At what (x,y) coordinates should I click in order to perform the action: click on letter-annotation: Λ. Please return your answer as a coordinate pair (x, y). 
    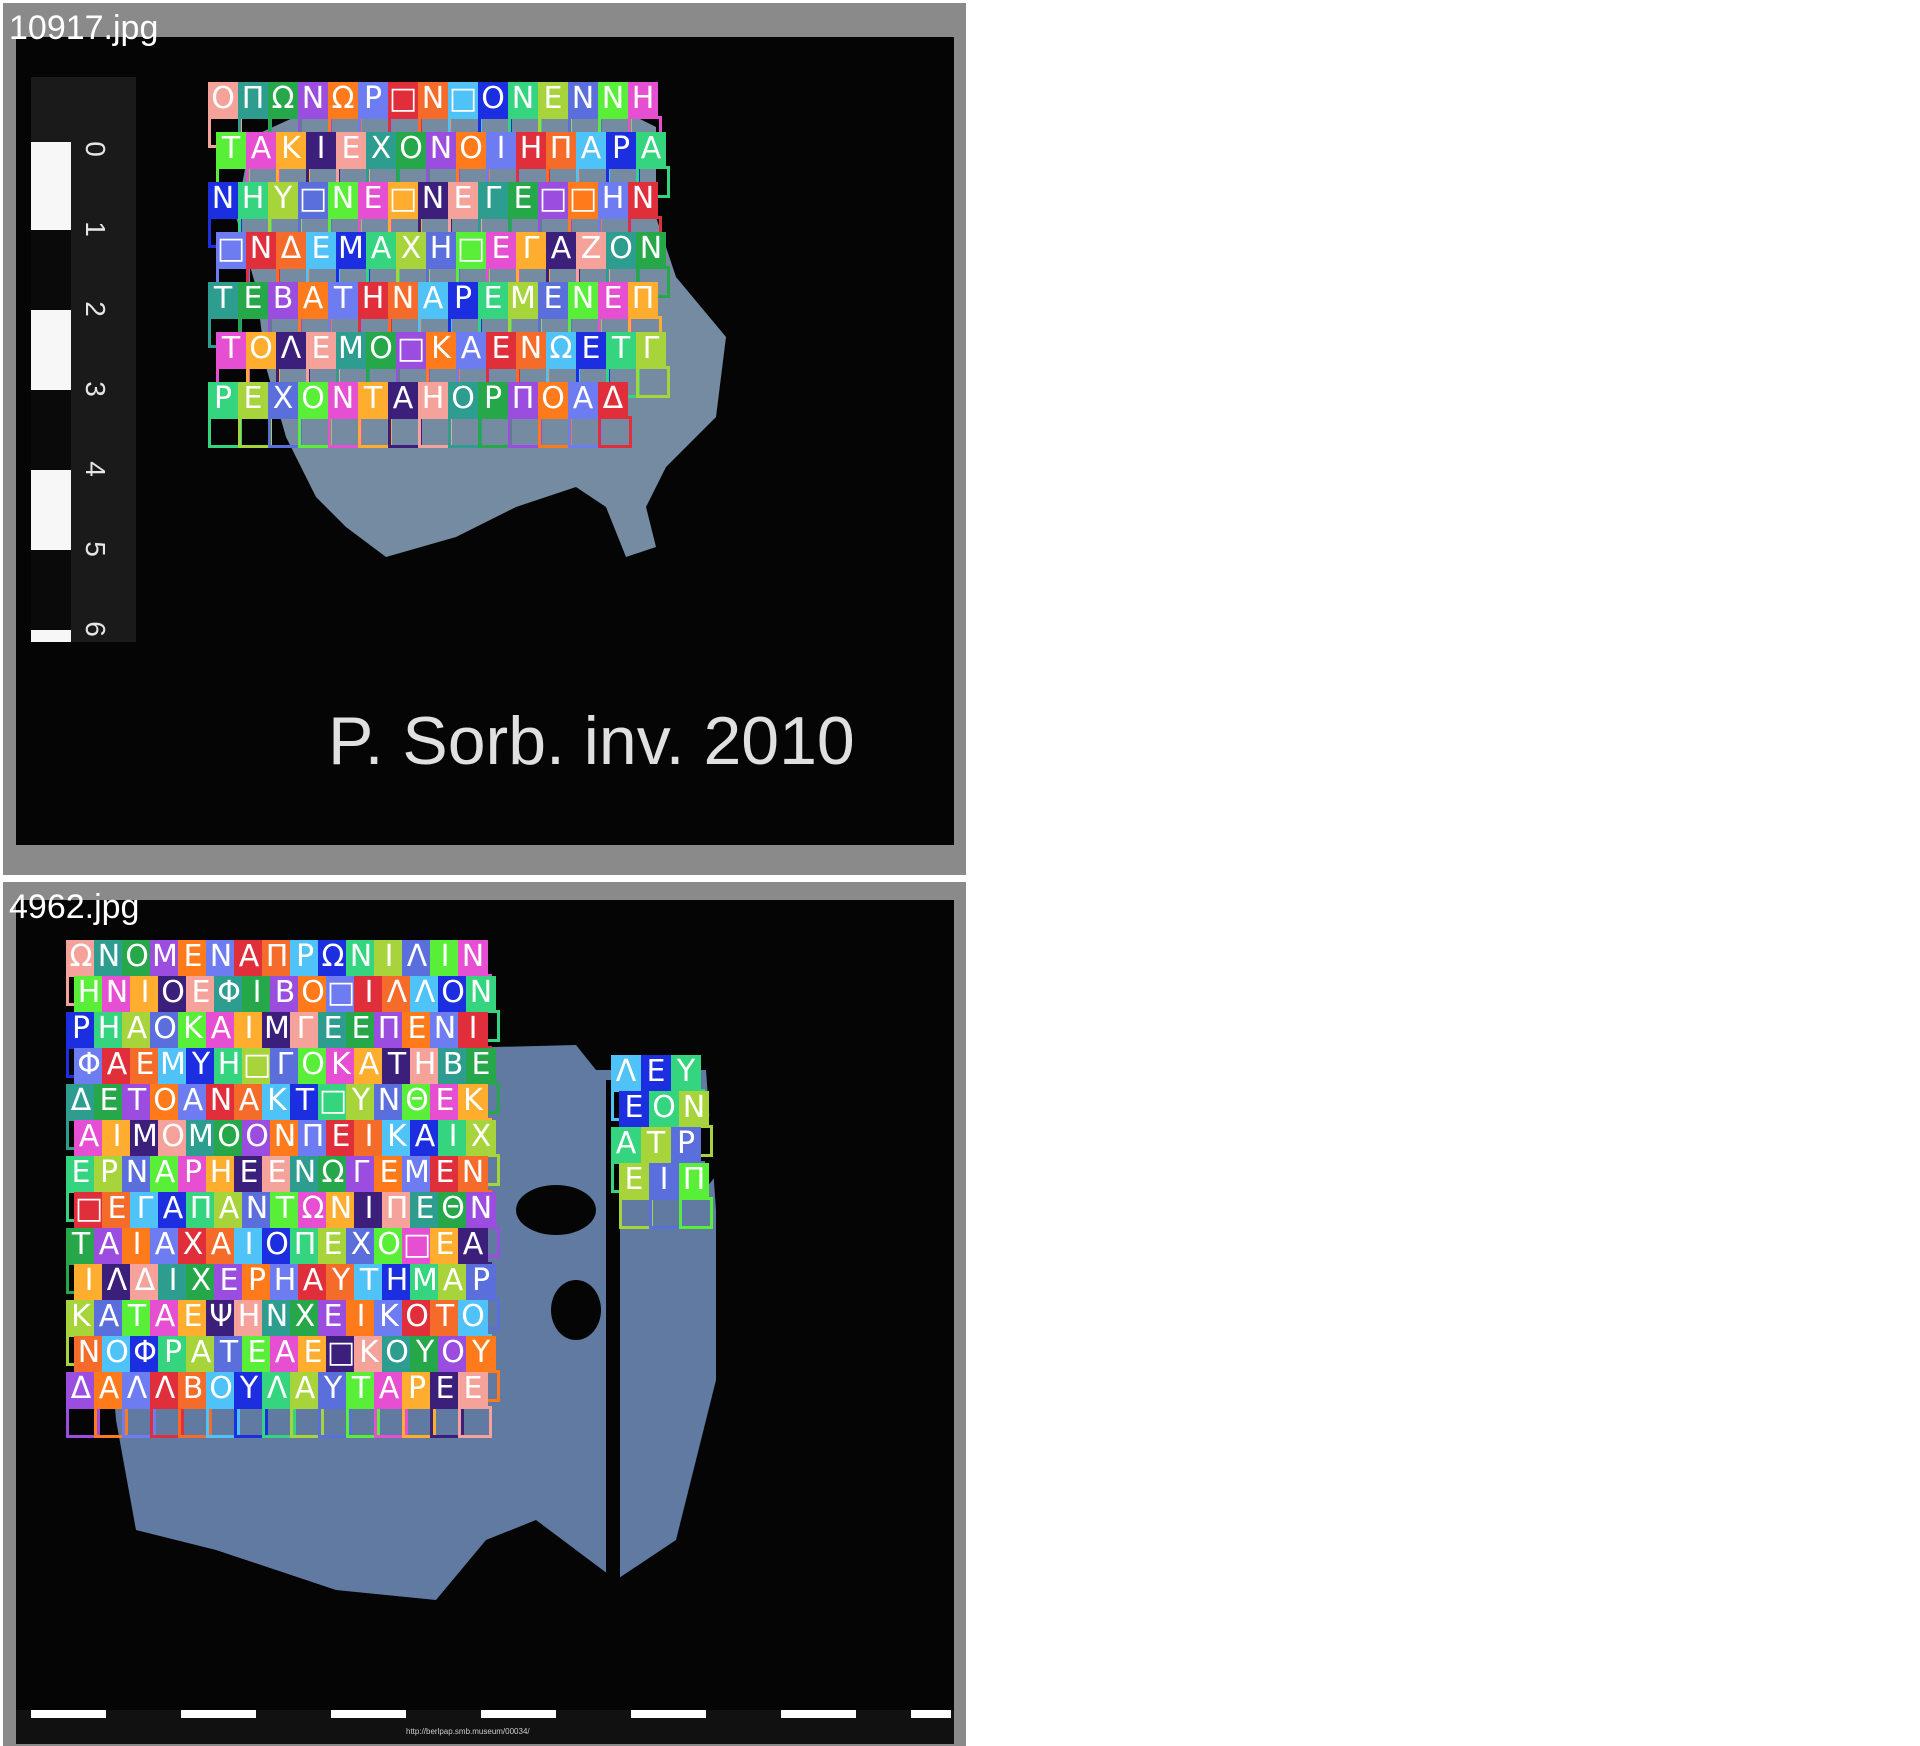
    Looking at the image, I should click on (165, 1389).